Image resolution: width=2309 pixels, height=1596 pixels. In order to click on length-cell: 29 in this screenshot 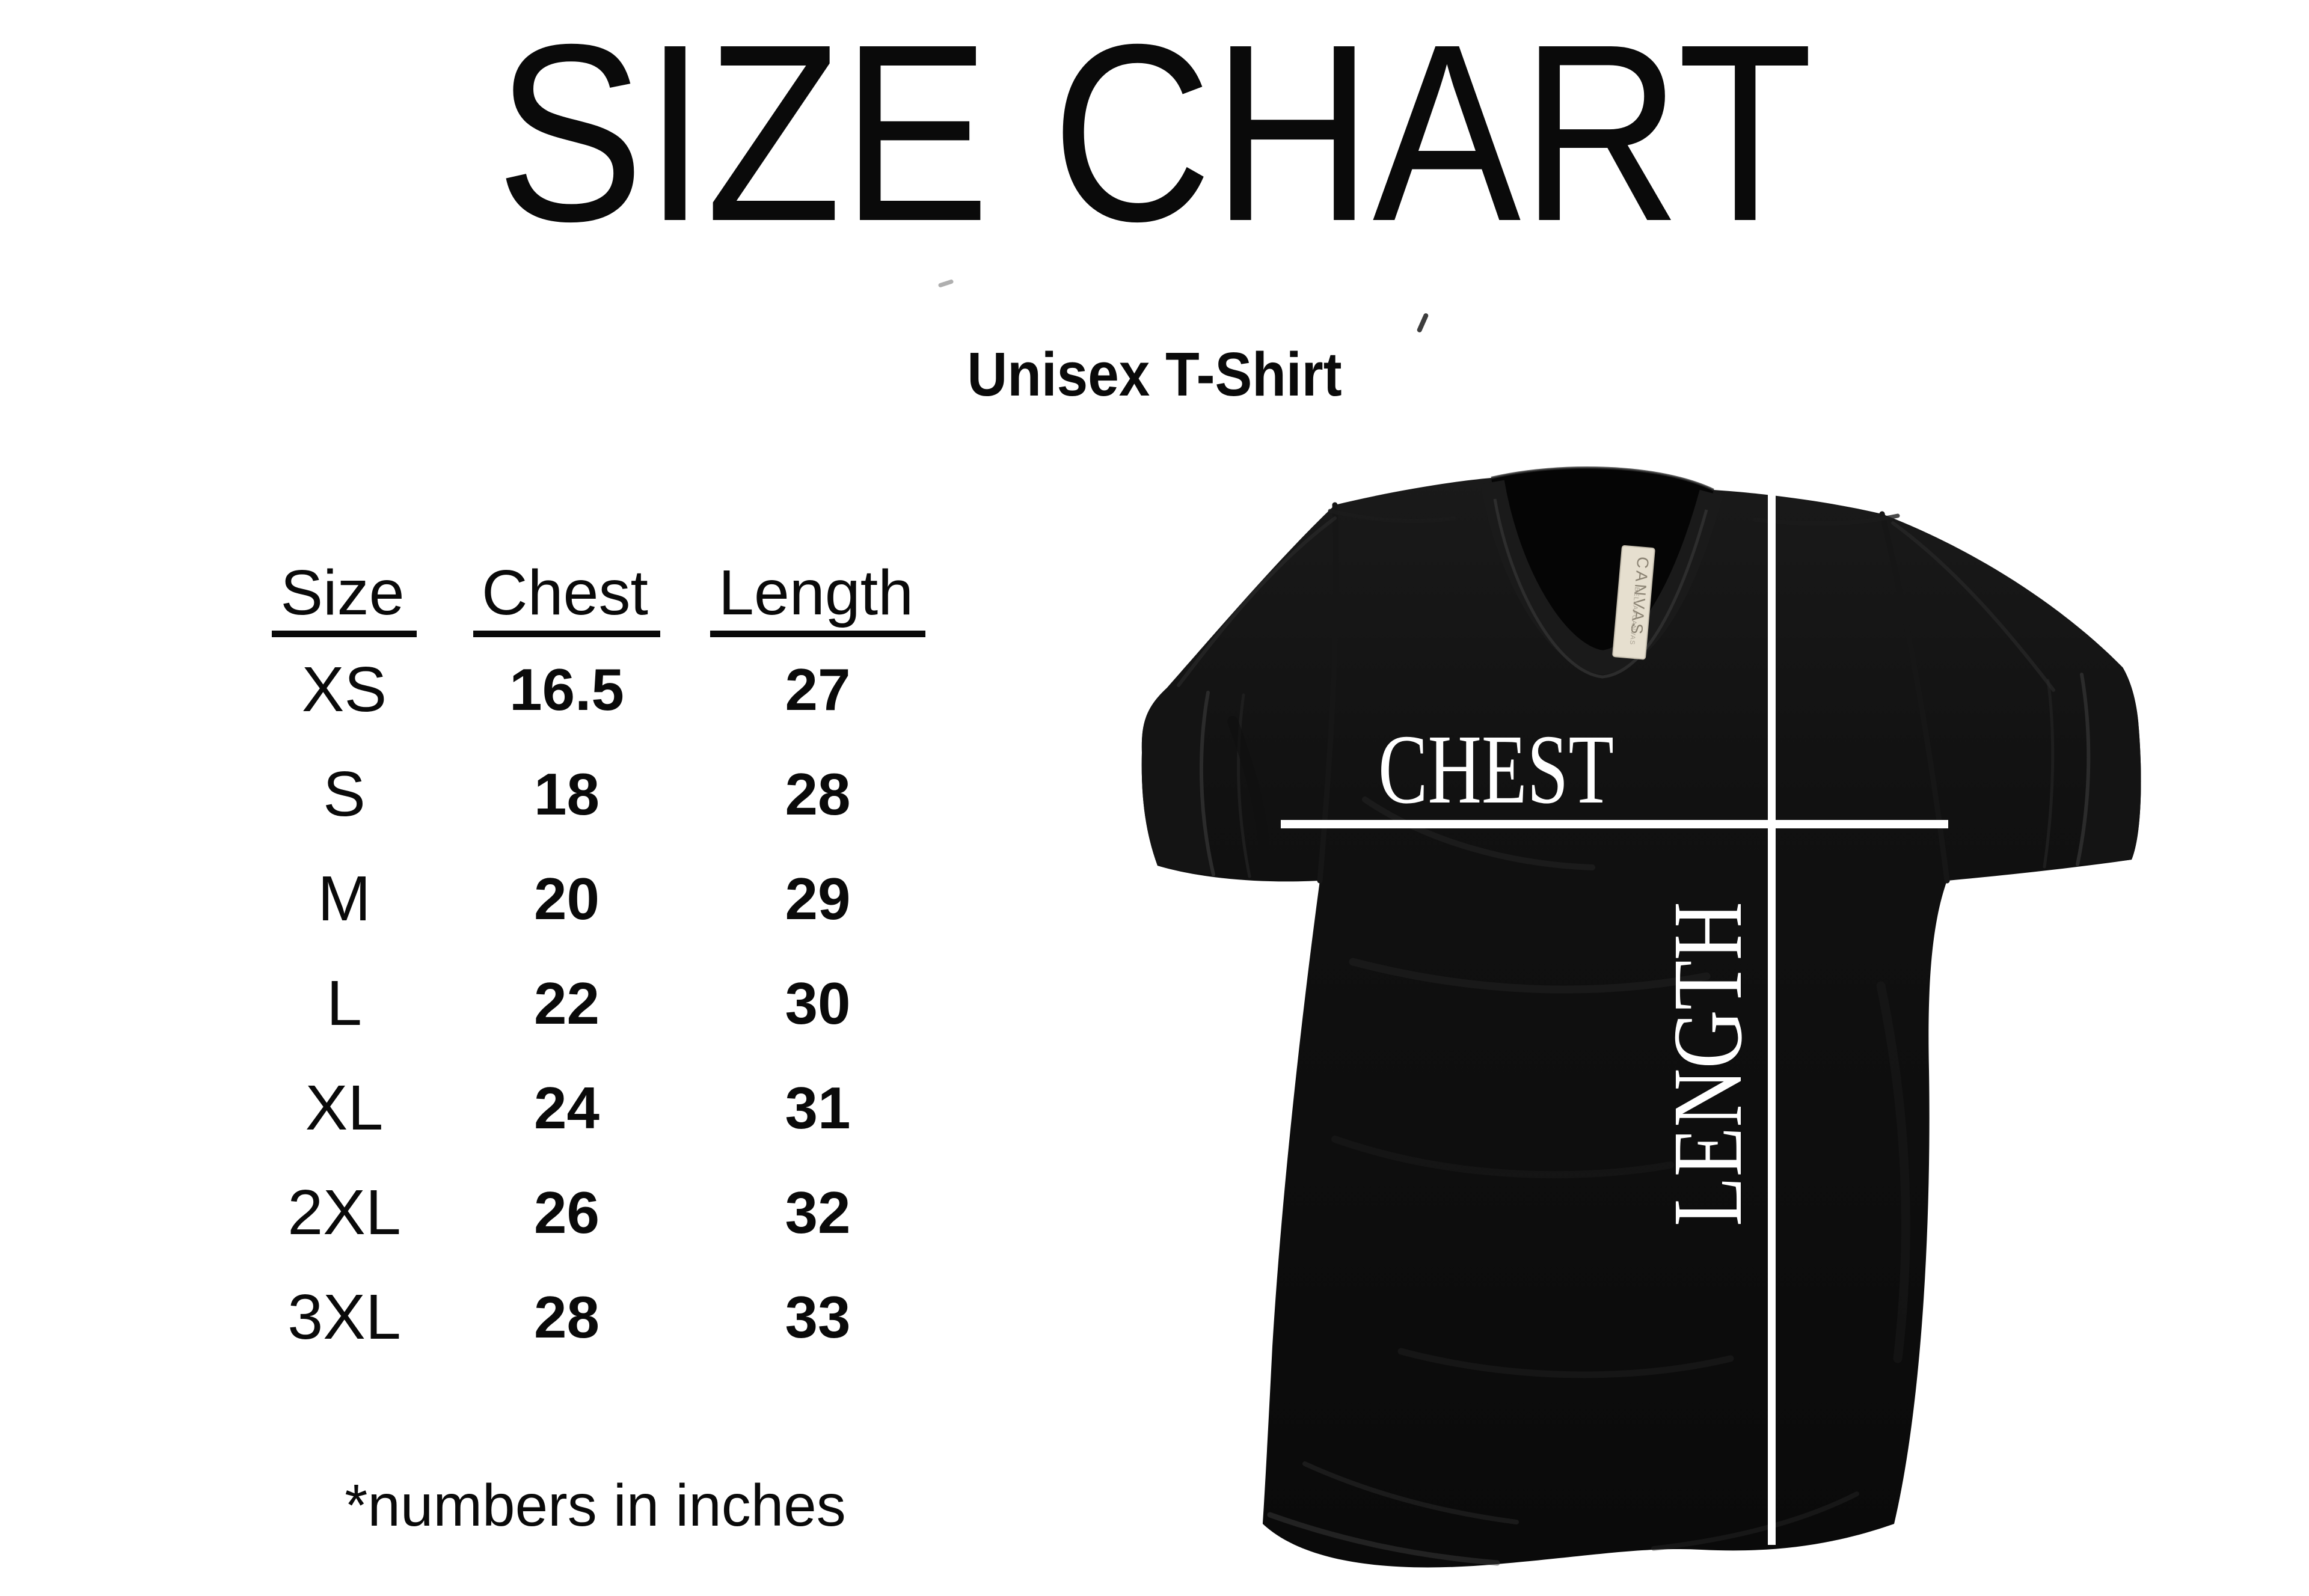, I will do `click(818, 899)`.